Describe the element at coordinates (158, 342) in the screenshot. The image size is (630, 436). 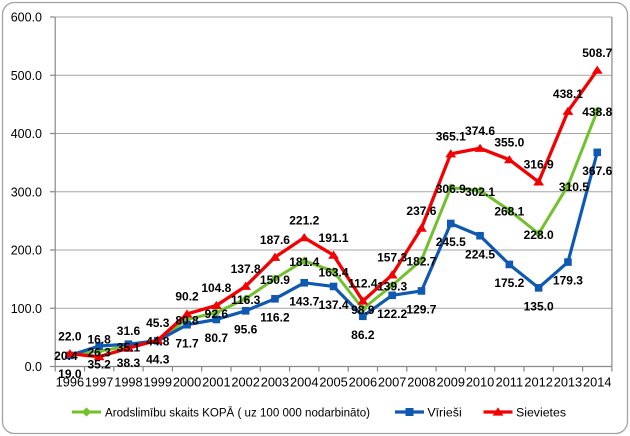
I see `svg-text: 44.8` at that location.